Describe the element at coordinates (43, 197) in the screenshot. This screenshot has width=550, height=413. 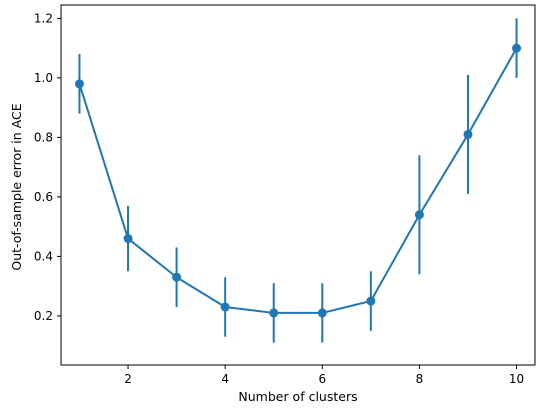
I see `y-tick-label: 0.6` at that location.